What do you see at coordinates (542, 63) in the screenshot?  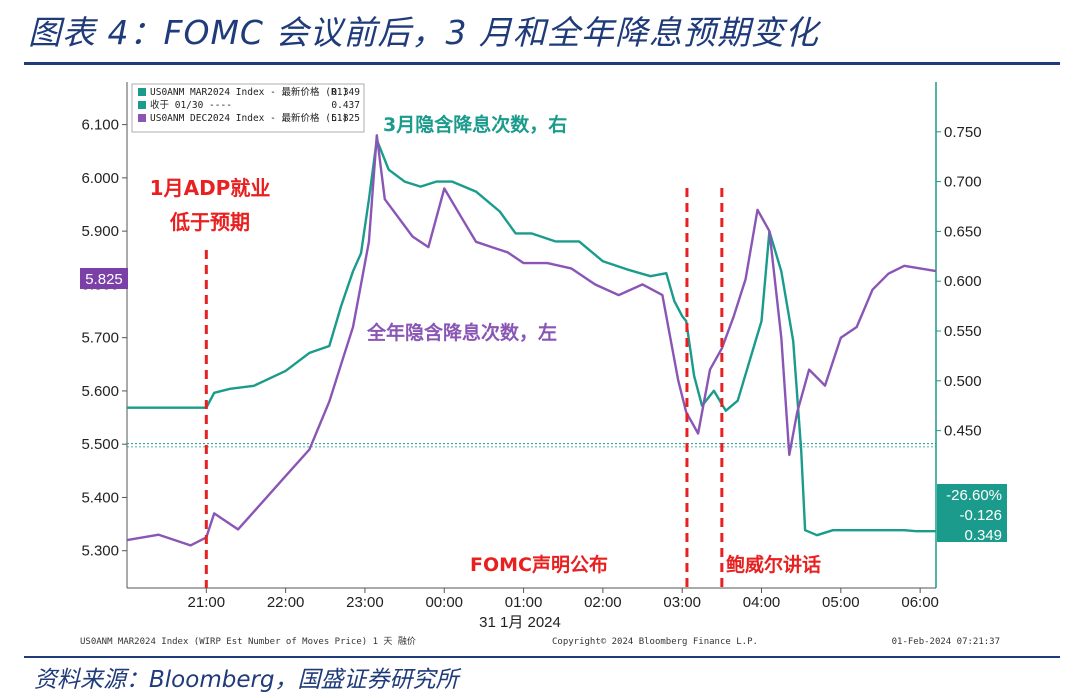 I see `title-underline` at bounding box center [542, 63].